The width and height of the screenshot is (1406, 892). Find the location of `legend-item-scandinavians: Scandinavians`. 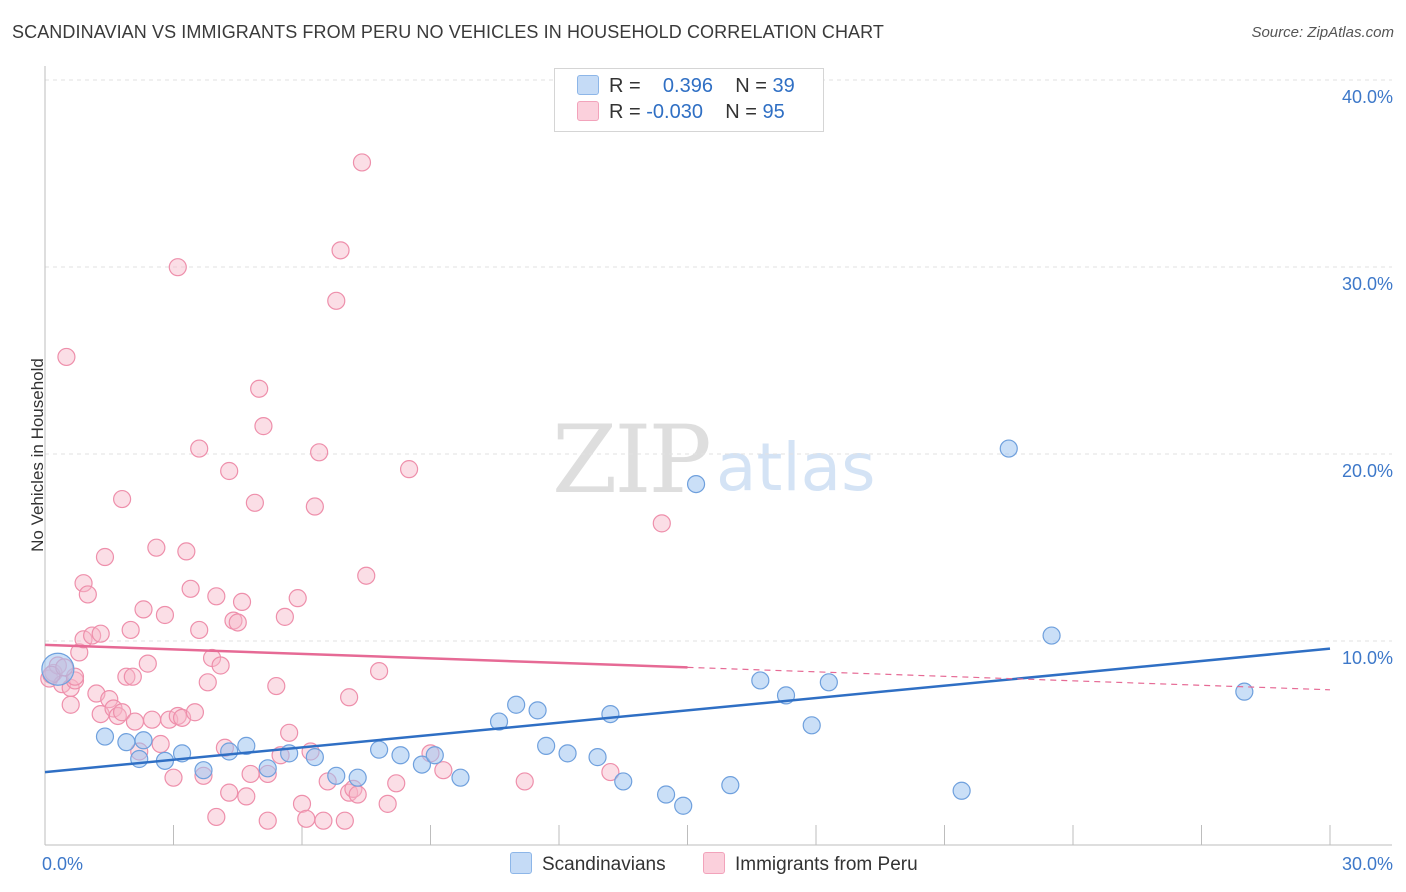

legend-item-scandinavians: Scandinavians is located at coordinates (588, 864).